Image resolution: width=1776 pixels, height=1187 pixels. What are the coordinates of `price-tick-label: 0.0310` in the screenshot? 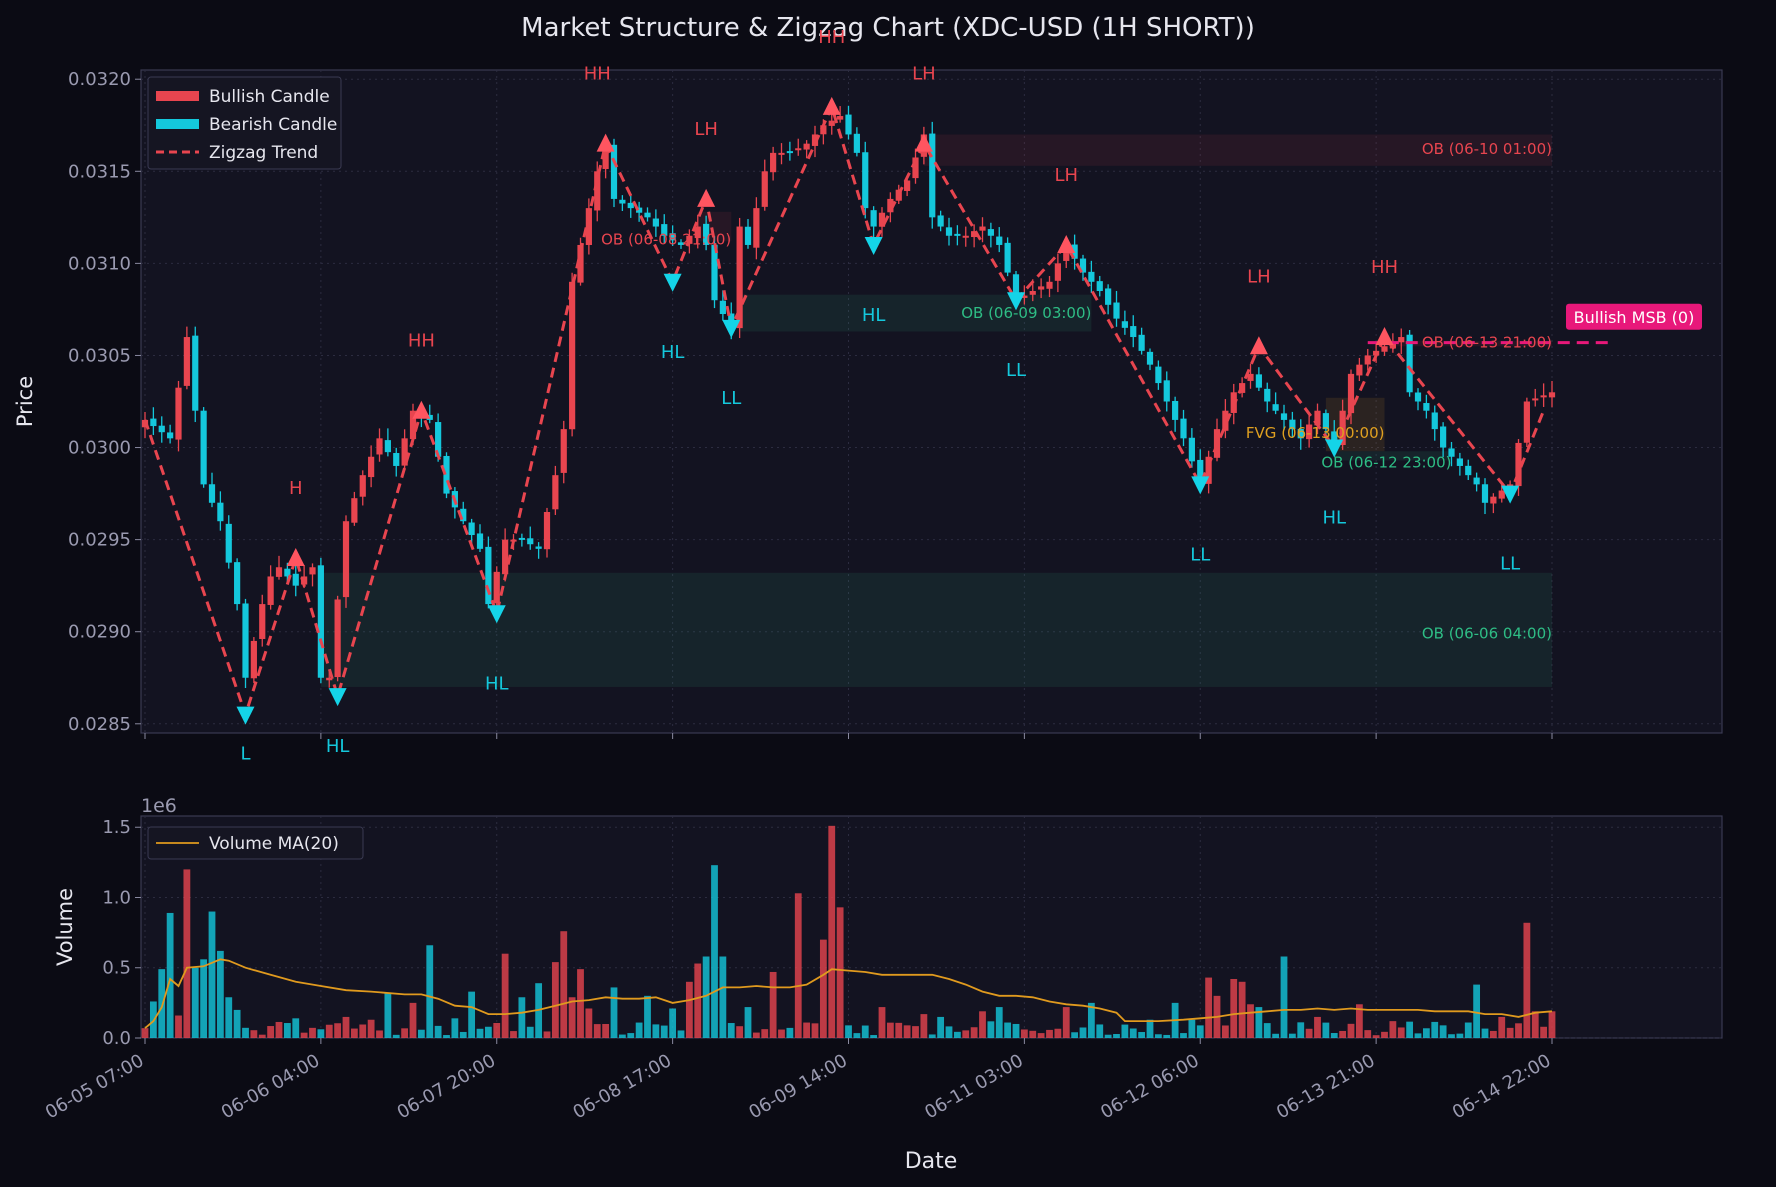 It's located at (99, 263).